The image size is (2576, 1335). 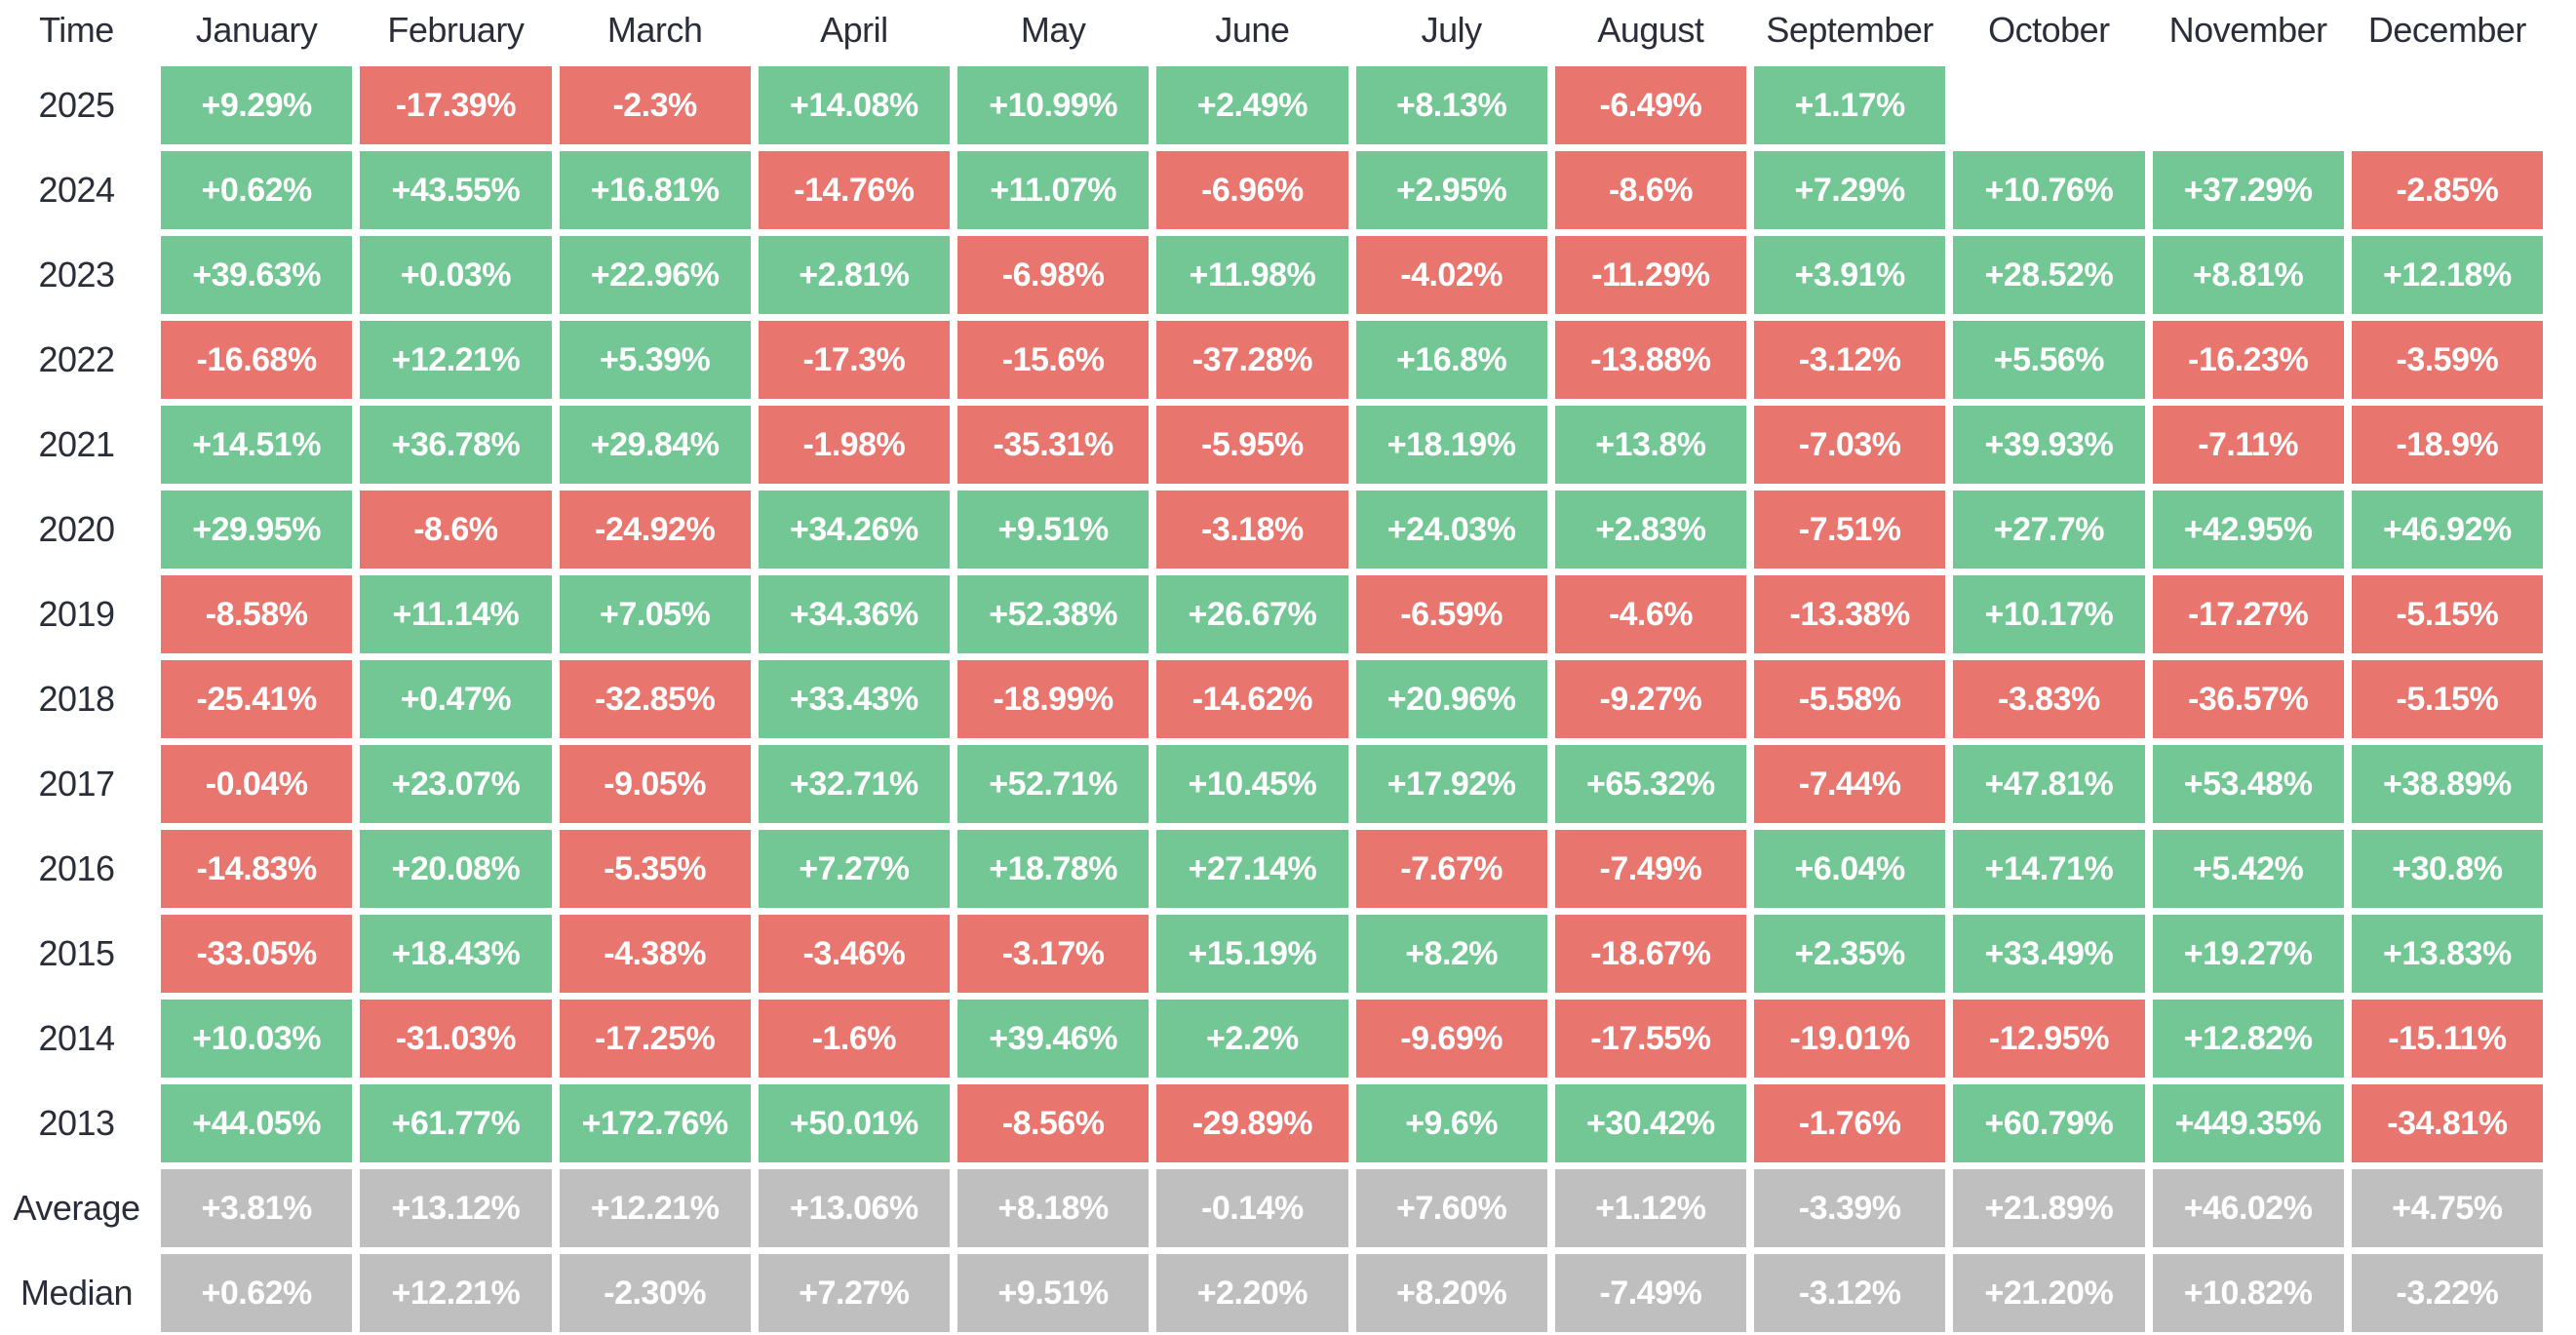 What do you see at coordinates (1053, 614) in the screenshot?
I see `cell-2019-may: +52.38%` at bounding box center [1053, 614].